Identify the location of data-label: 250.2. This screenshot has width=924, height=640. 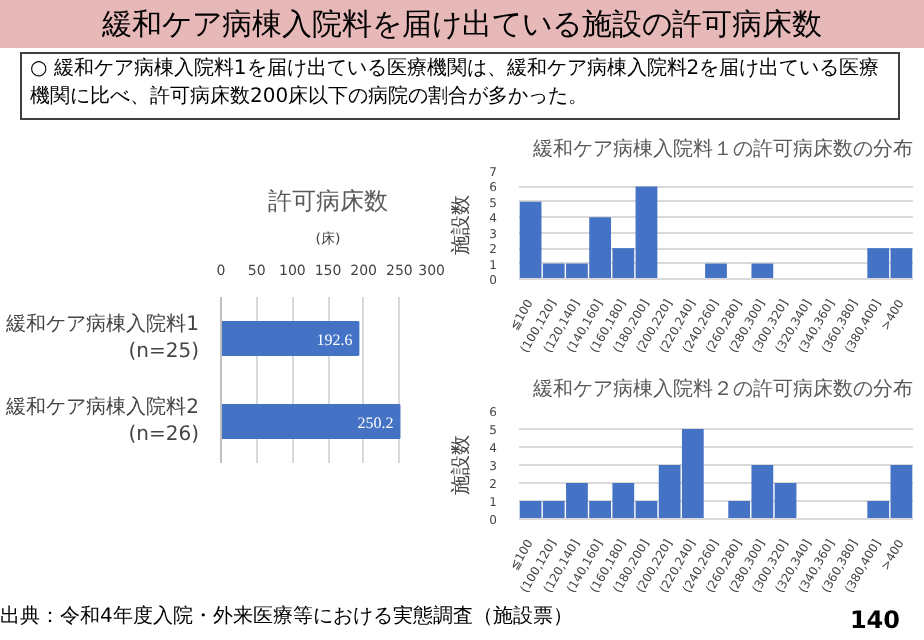
(375, 422).